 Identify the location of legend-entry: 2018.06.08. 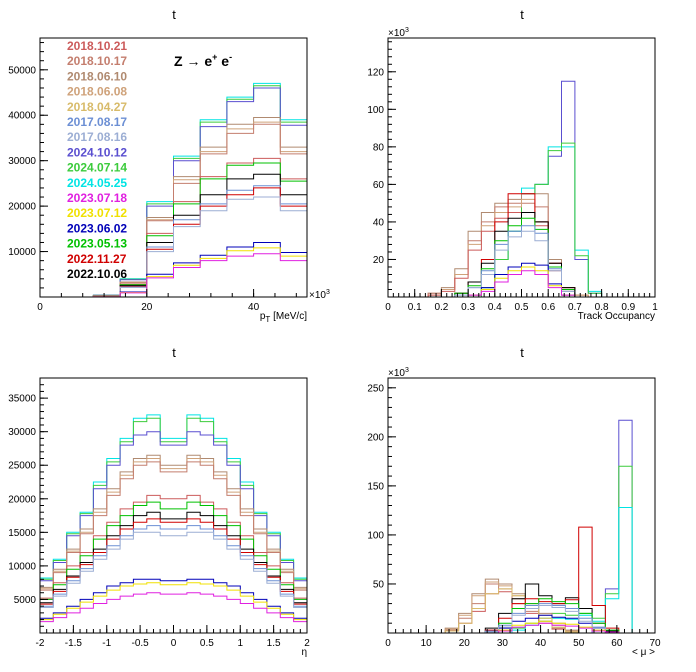
(97, 92).